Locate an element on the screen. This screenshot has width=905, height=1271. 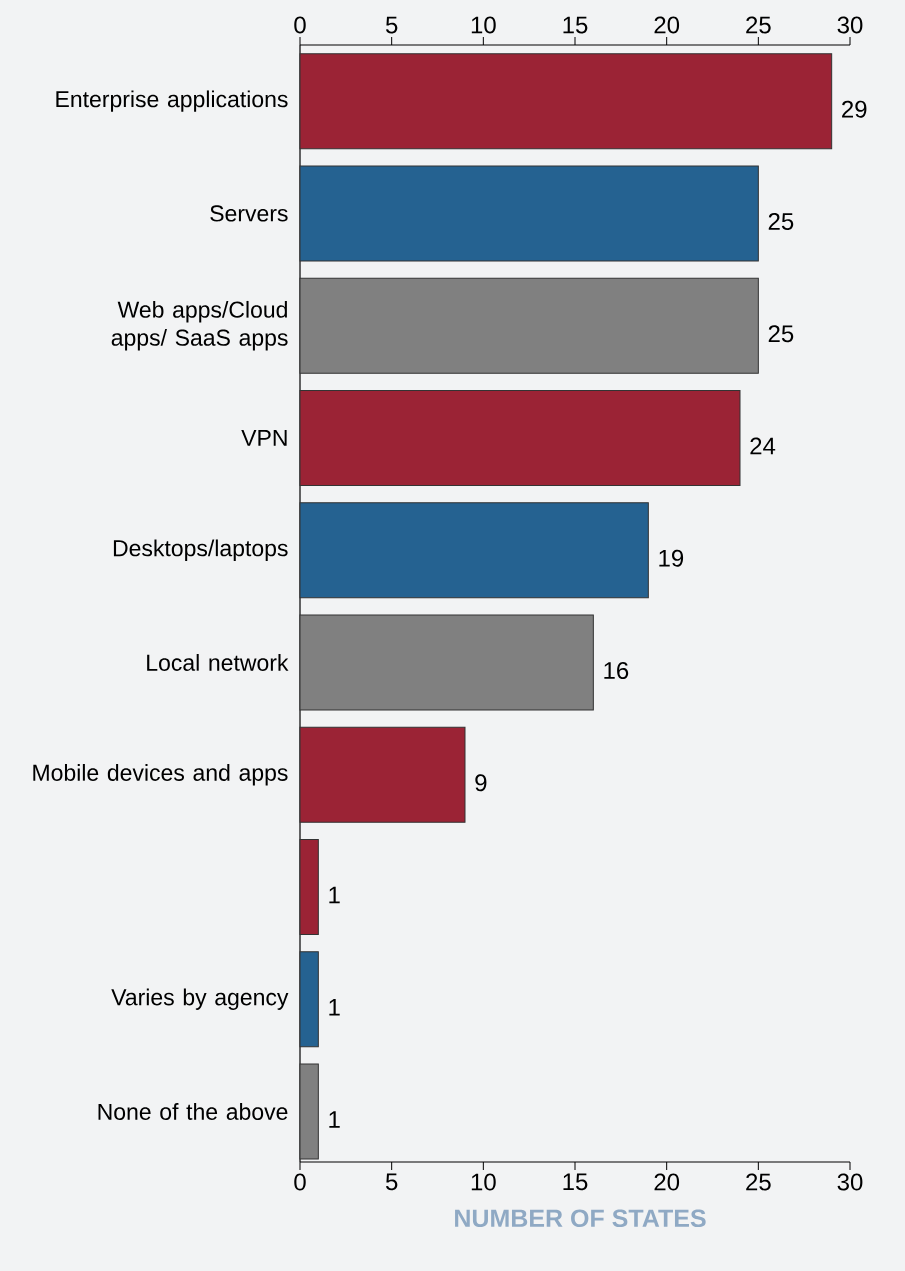
x2-tick-label: 30 is located at coordinates (850, 25).